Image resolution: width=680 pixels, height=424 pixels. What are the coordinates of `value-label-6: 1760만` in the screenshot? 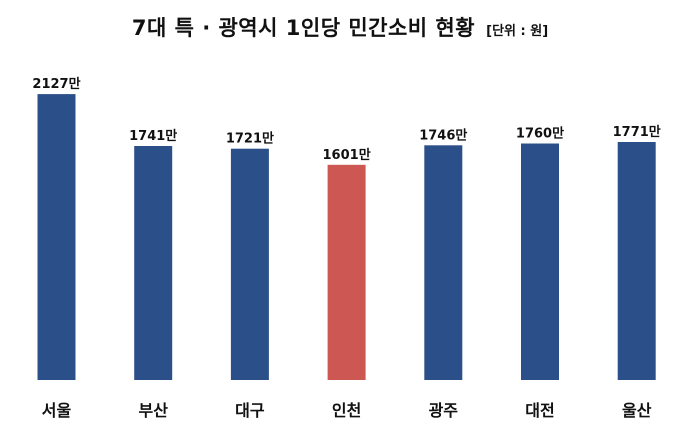 It's located at (540, 134).